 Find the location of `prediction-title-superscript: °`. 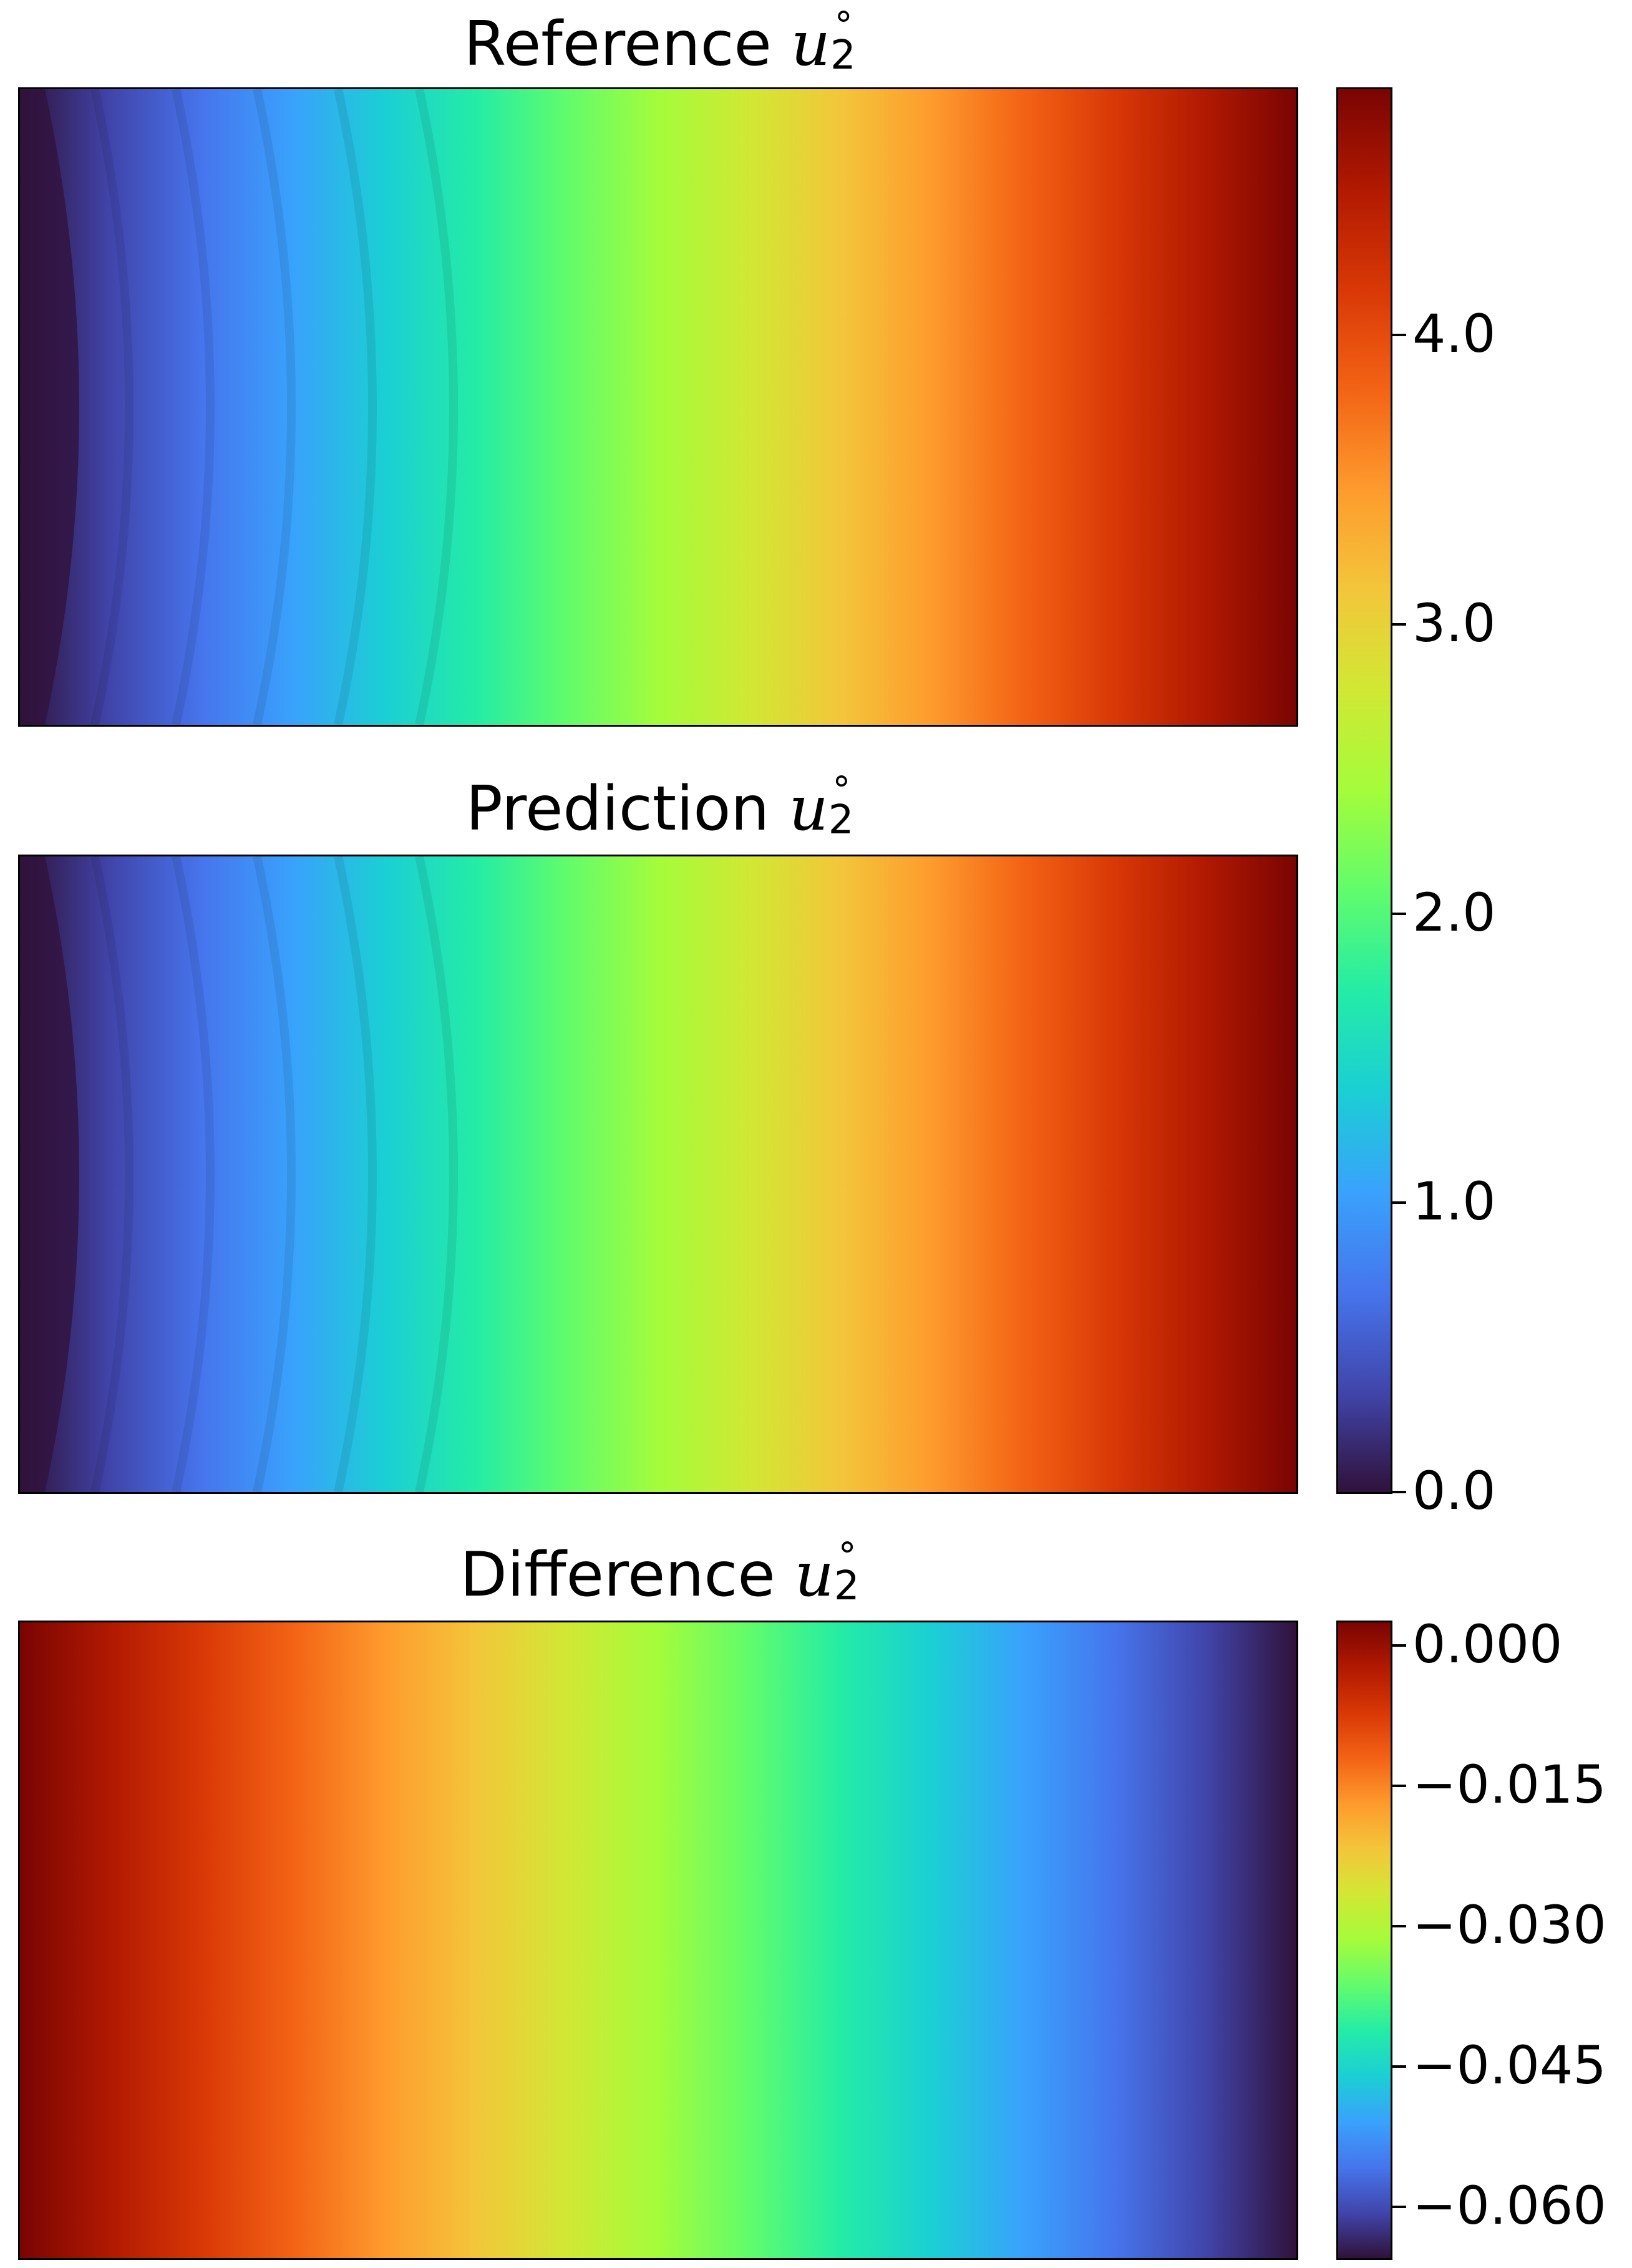

prediction-title-superscript: ° is located at coordinates (841, 789).